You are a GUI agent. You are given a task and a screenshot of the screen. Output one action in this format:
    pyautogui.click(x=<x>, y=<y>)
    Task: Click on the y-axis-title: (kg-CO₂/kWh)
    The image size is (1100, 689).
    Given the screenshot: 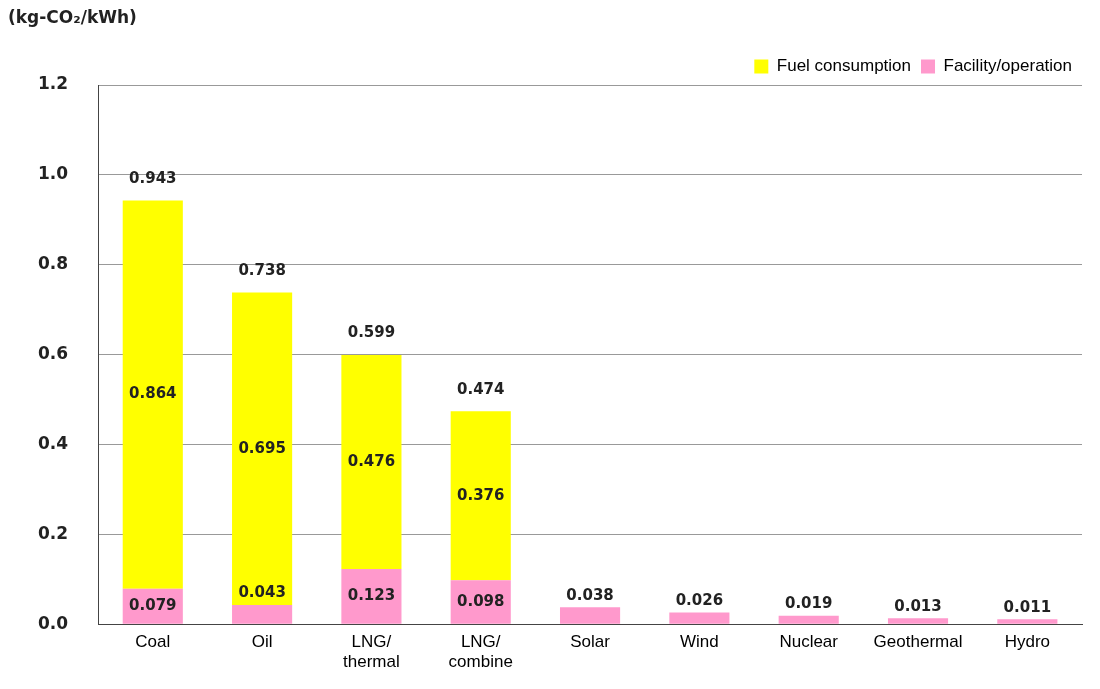 What is the action you would take?
    pyautogui.click(x=72, y=16)
    